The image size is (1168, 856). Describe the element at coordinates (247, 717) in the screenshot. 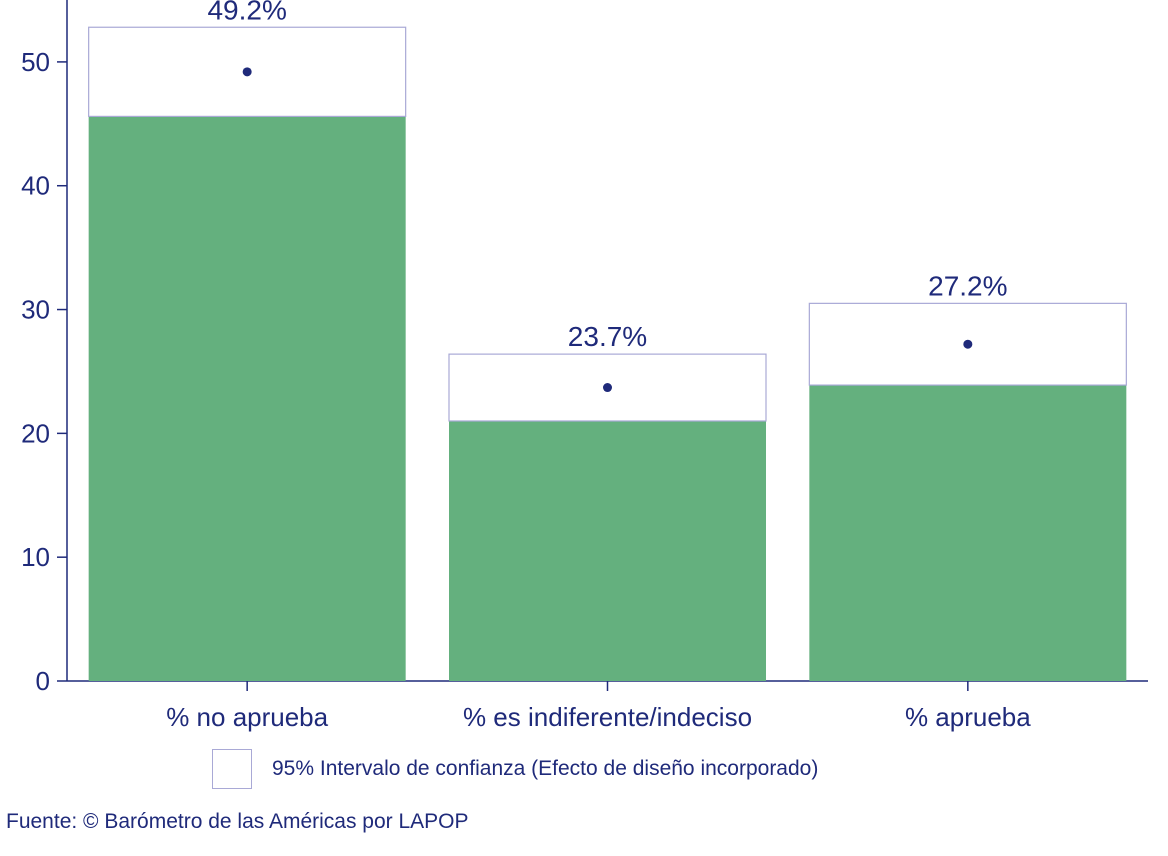

I see `x-tick-label: % no aprueba` at that location.